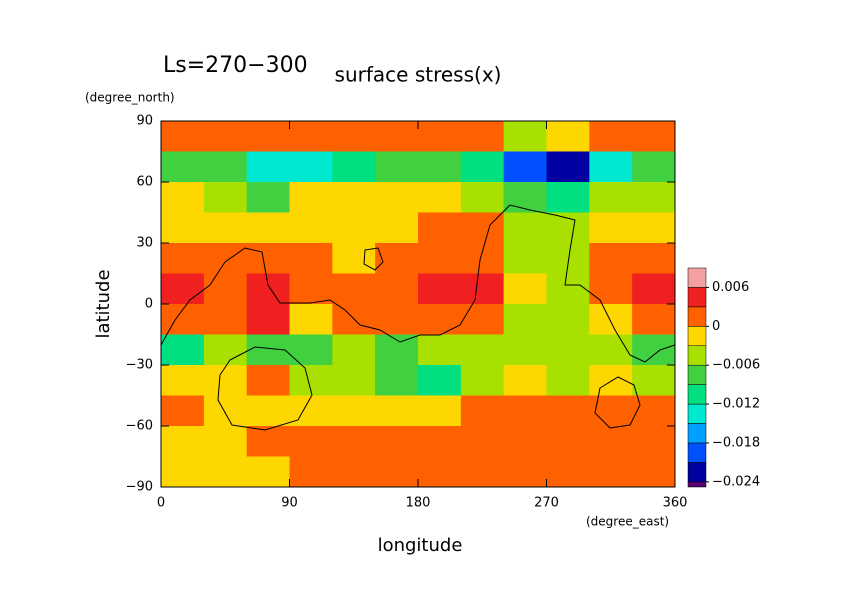  What do you see at coordinates (103, 303) in the screenshot?
I see `y-axis-label: latitude` at bounding box center [103, 303].